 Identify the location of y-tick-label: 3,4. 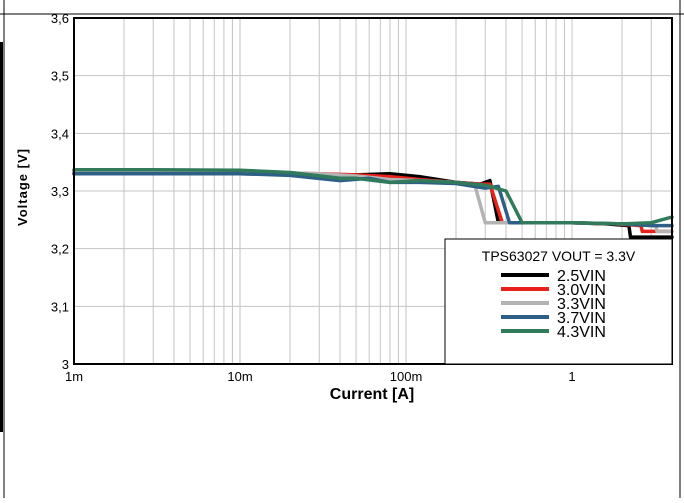
(60, 133).